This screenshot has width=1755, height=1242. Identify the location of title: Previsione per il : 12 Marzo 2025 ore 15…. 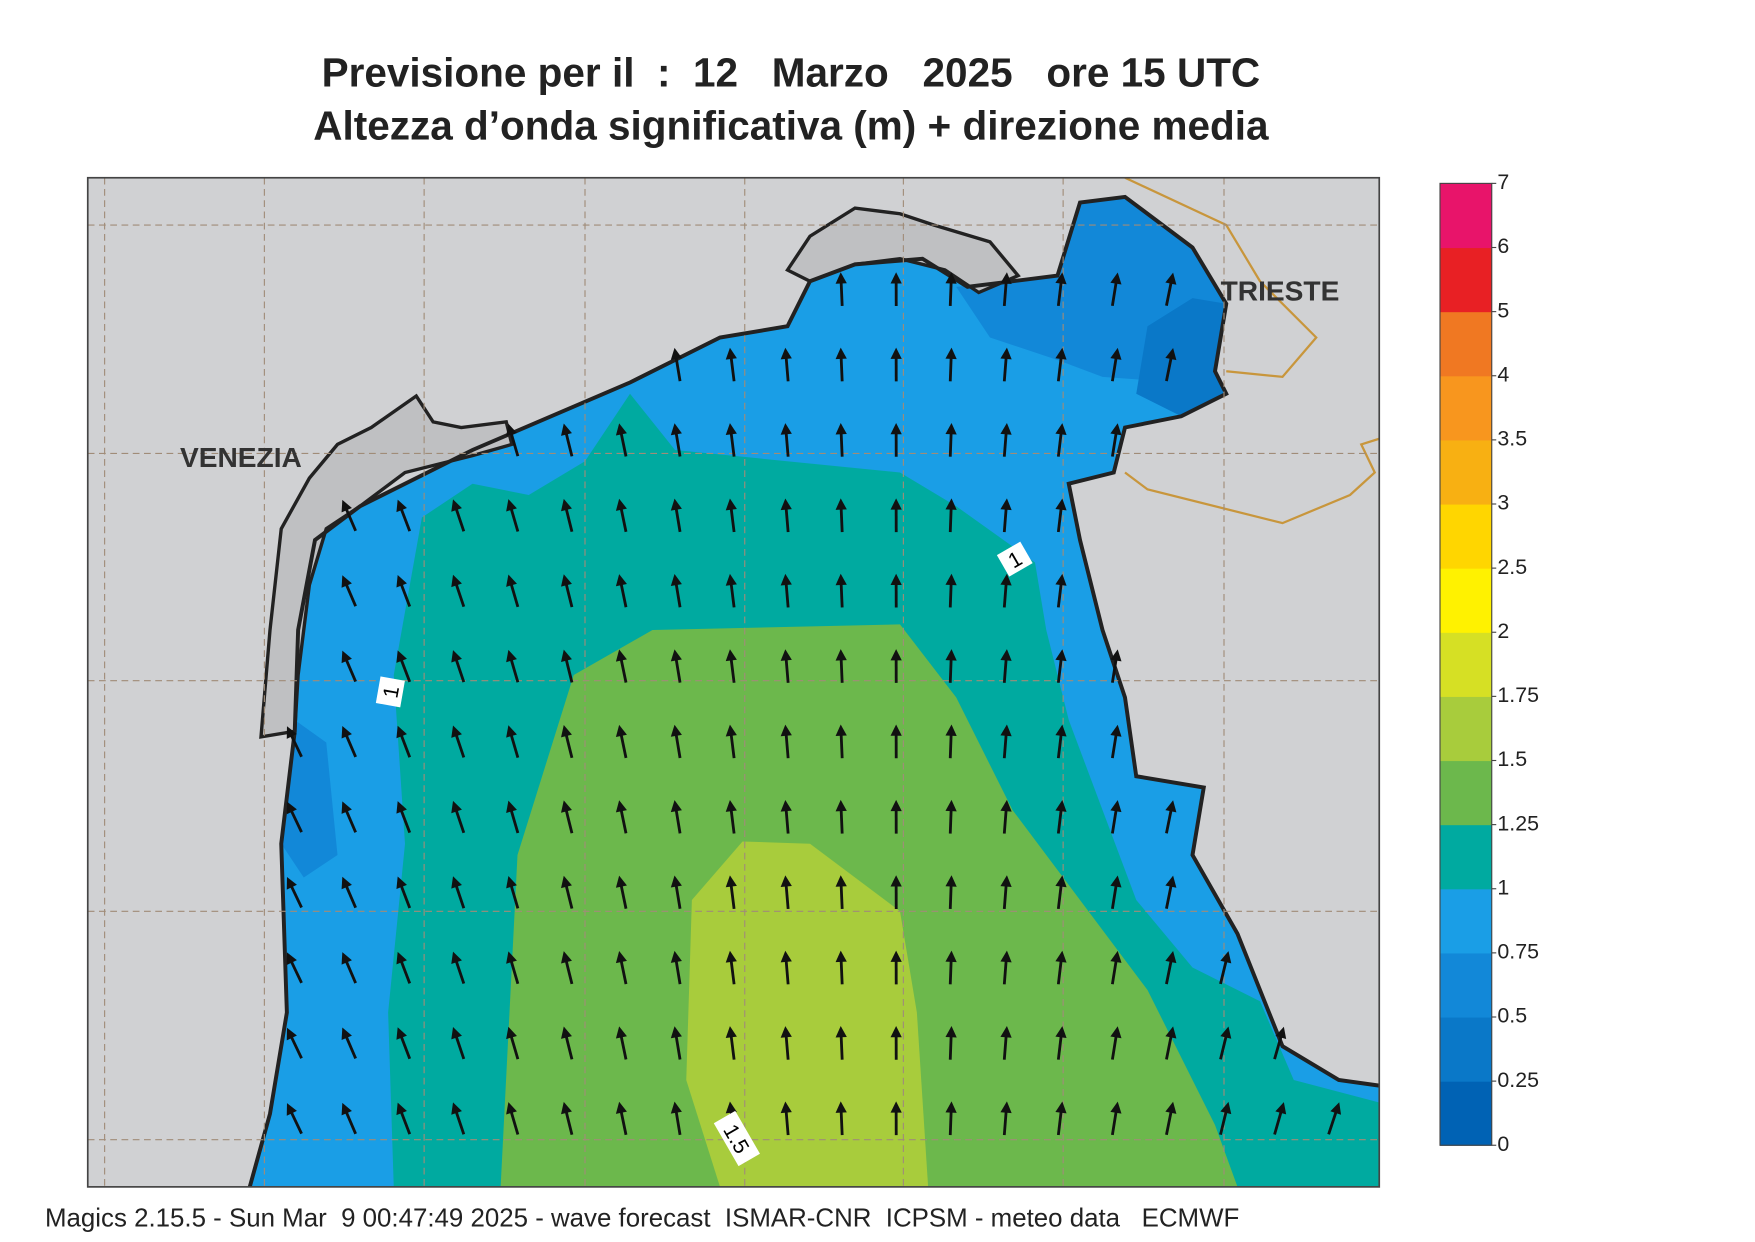
(791, 73).